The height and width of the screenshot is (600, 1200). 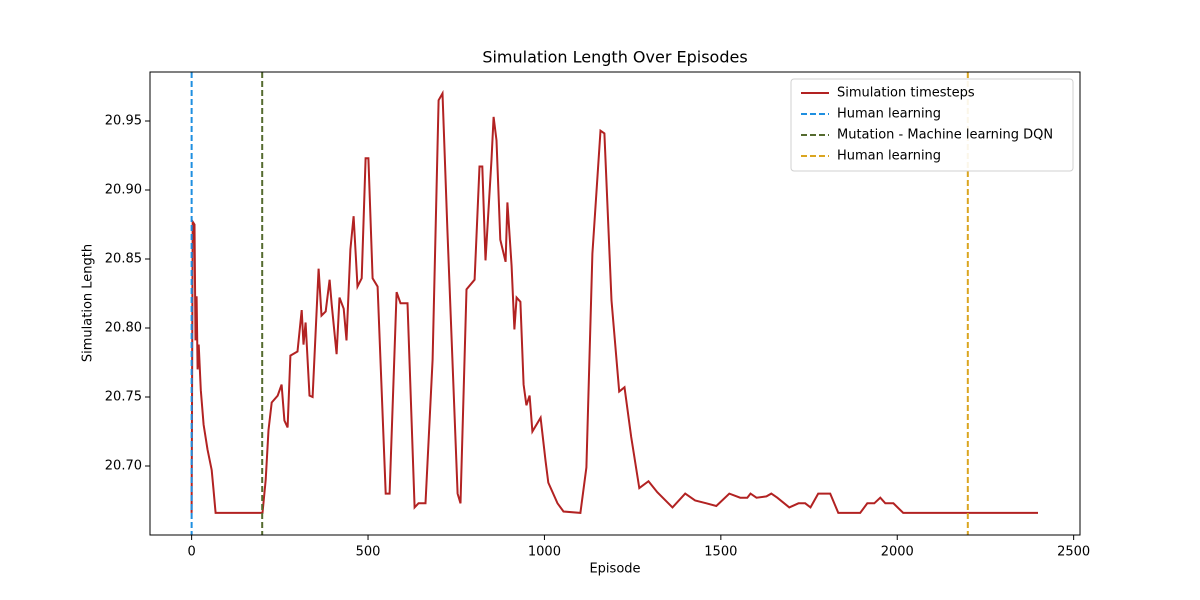 I want to click on y-tick-label: 20.95, so click(x=123, y=120).